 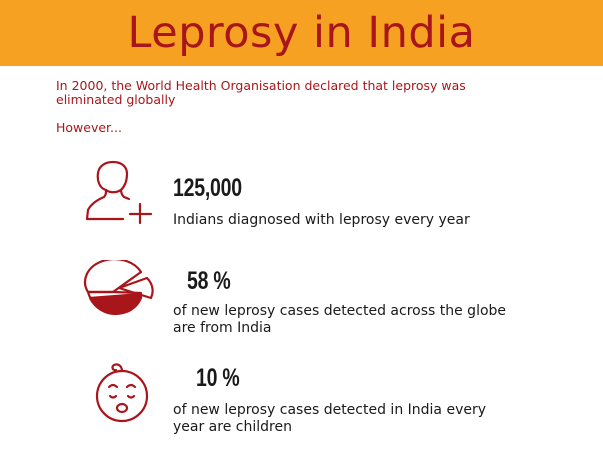 I want to click on stat-value-diagnosed: 125,000, so click(x=207, y=188).